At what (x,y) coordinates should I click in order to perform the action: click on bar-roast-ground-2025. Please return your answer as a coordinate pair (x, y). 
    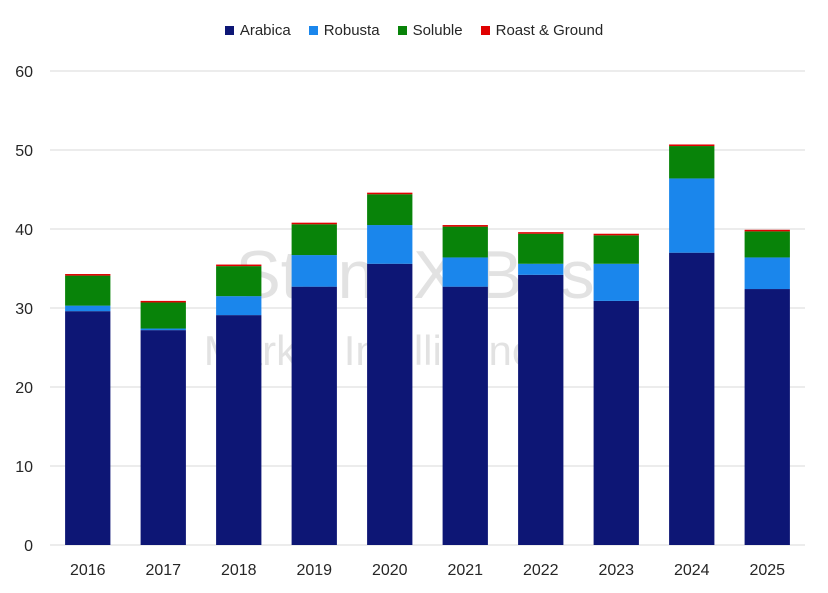
    Looking at the image, I should click on (767, 230).